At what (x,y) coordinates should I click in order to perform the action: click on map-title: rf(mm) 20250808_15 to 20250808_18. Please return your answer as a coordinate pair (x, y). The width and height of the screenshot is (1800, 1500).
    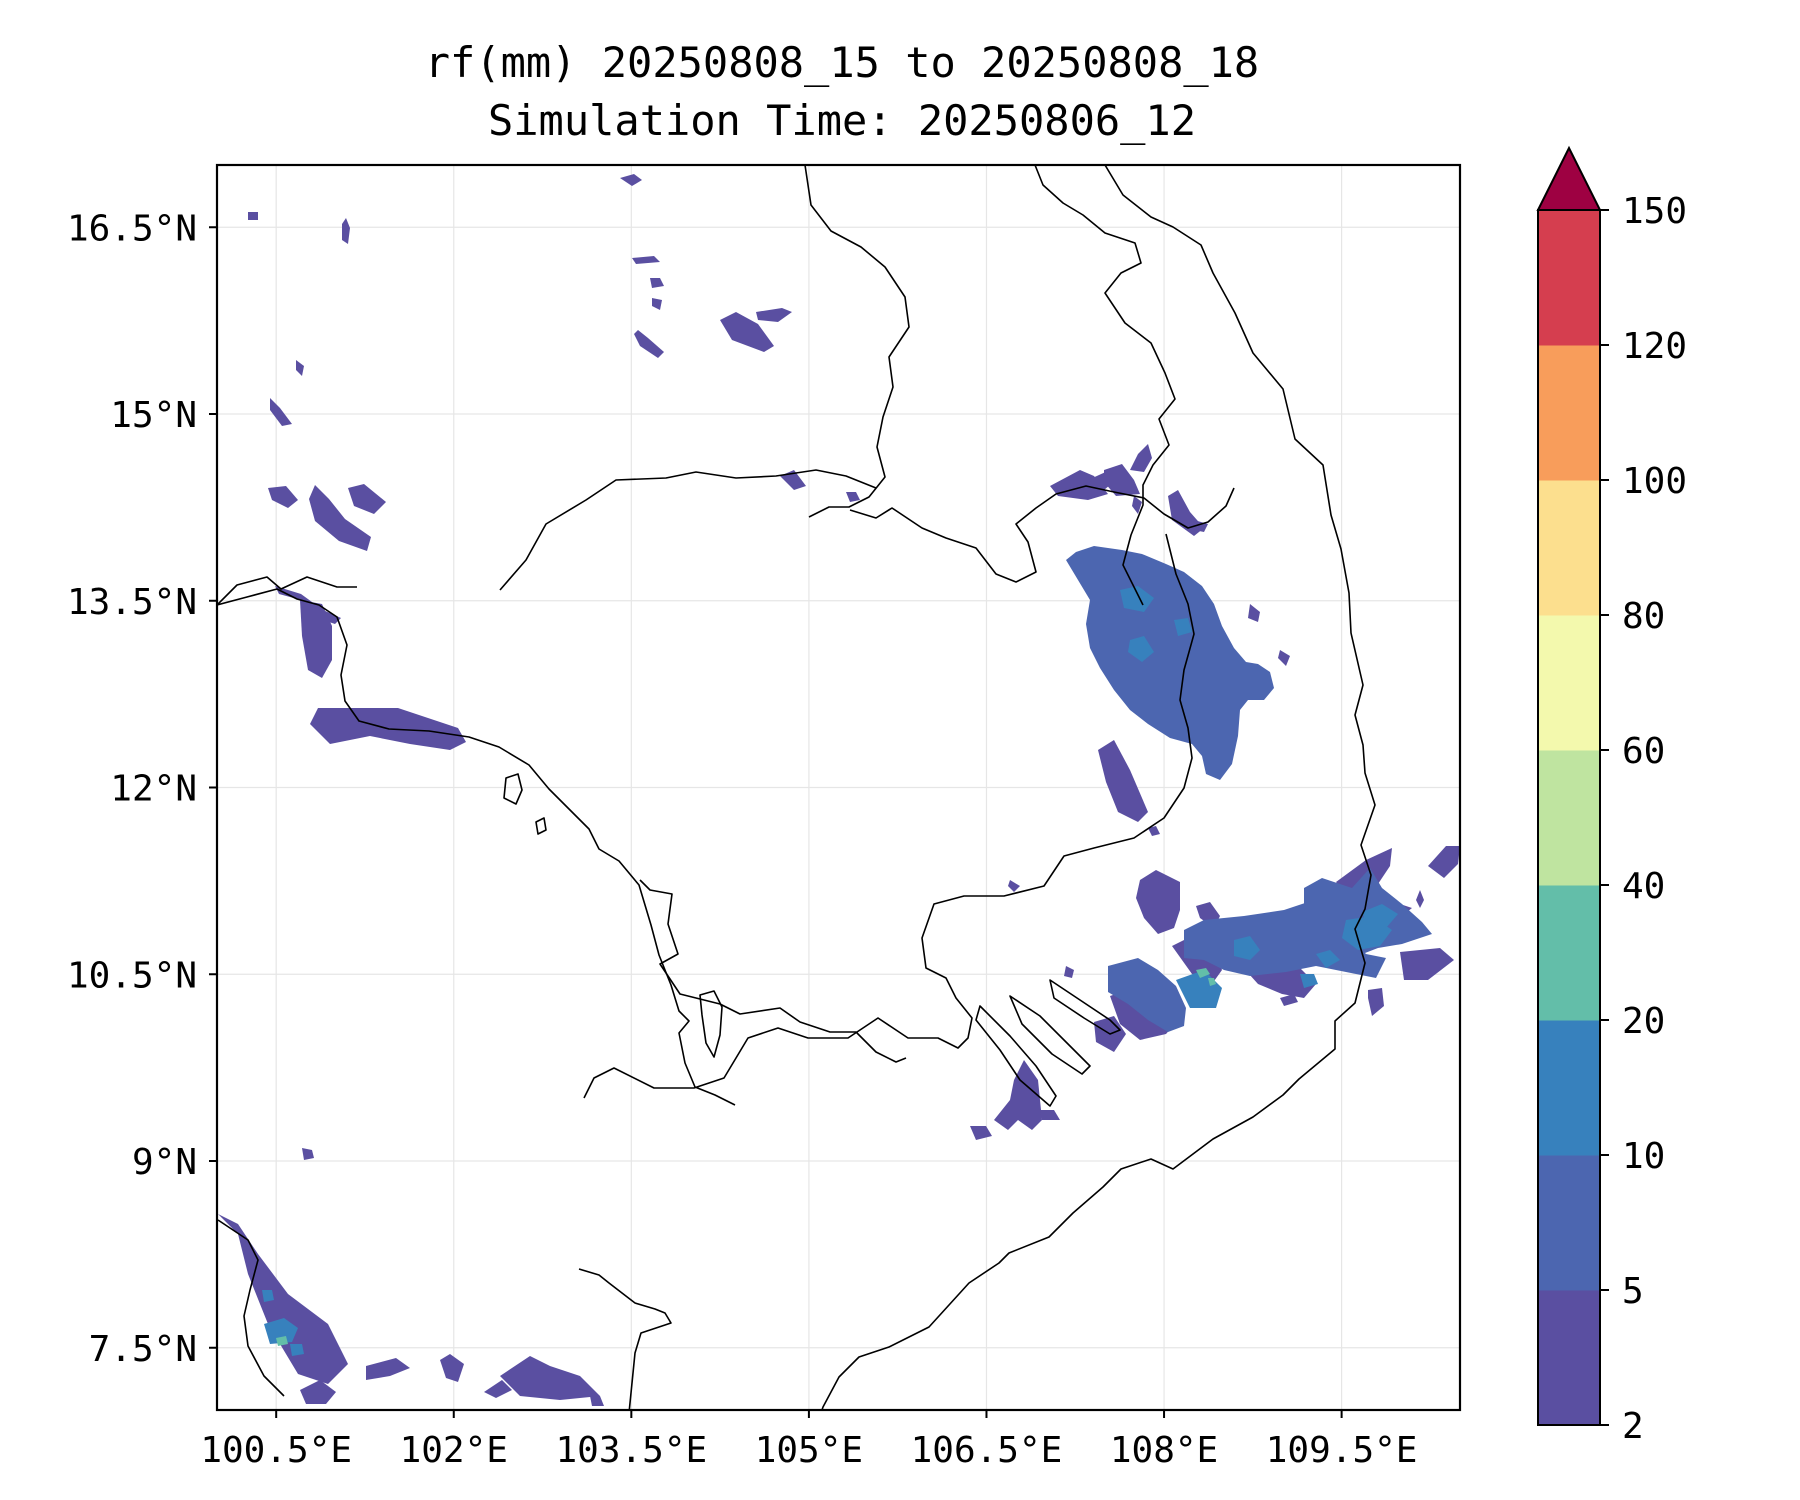
    Looking at the image, I should click on (842, 62).